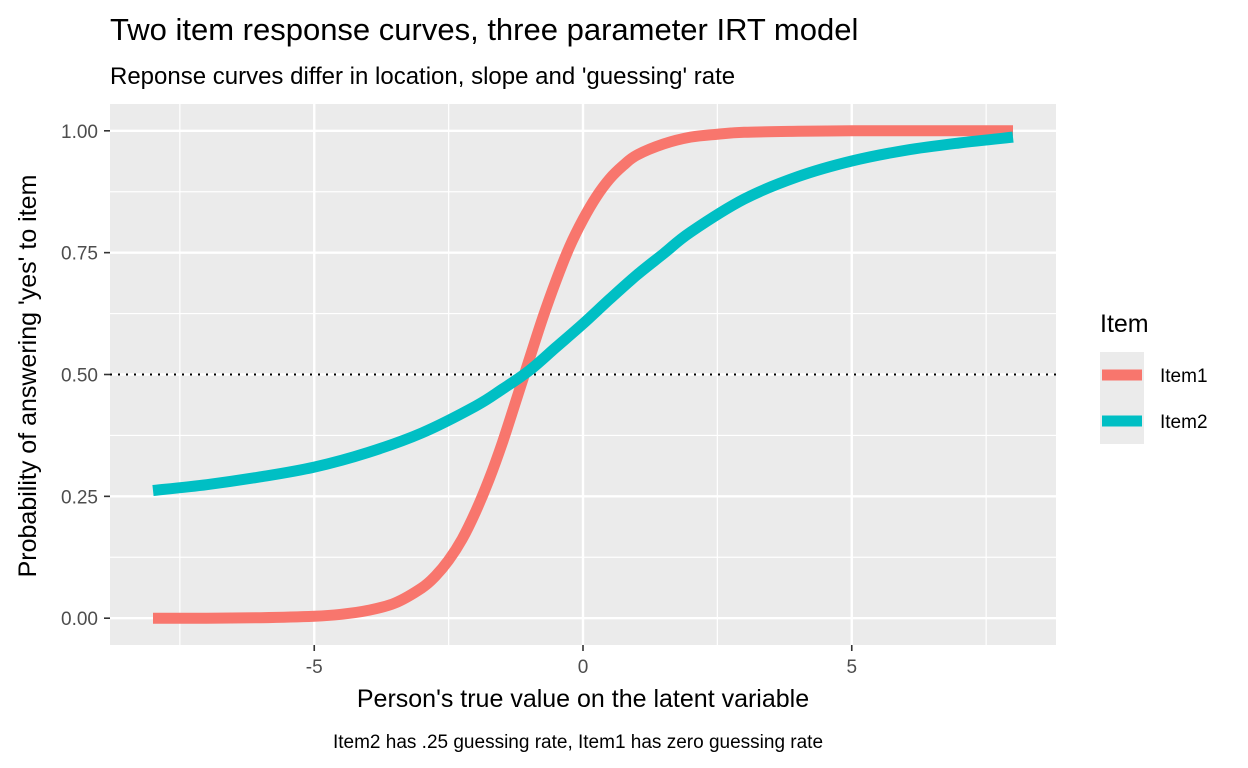  I want to click on y-tick-label: 0.00, so click(79, 619).